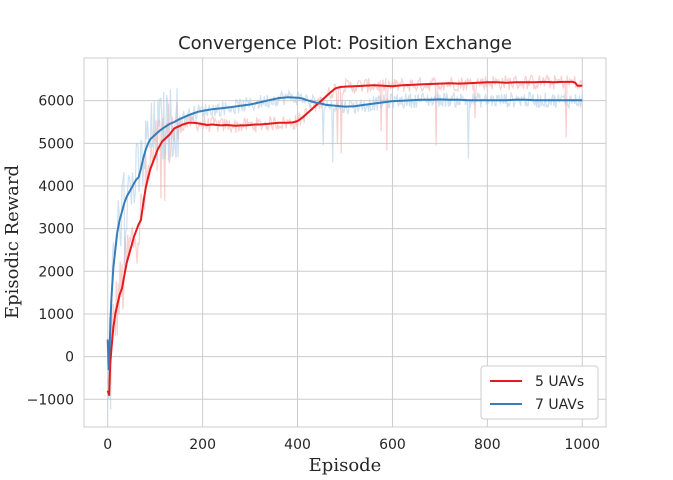  I want to click on x-tick-label: 800, so click(487, 445).